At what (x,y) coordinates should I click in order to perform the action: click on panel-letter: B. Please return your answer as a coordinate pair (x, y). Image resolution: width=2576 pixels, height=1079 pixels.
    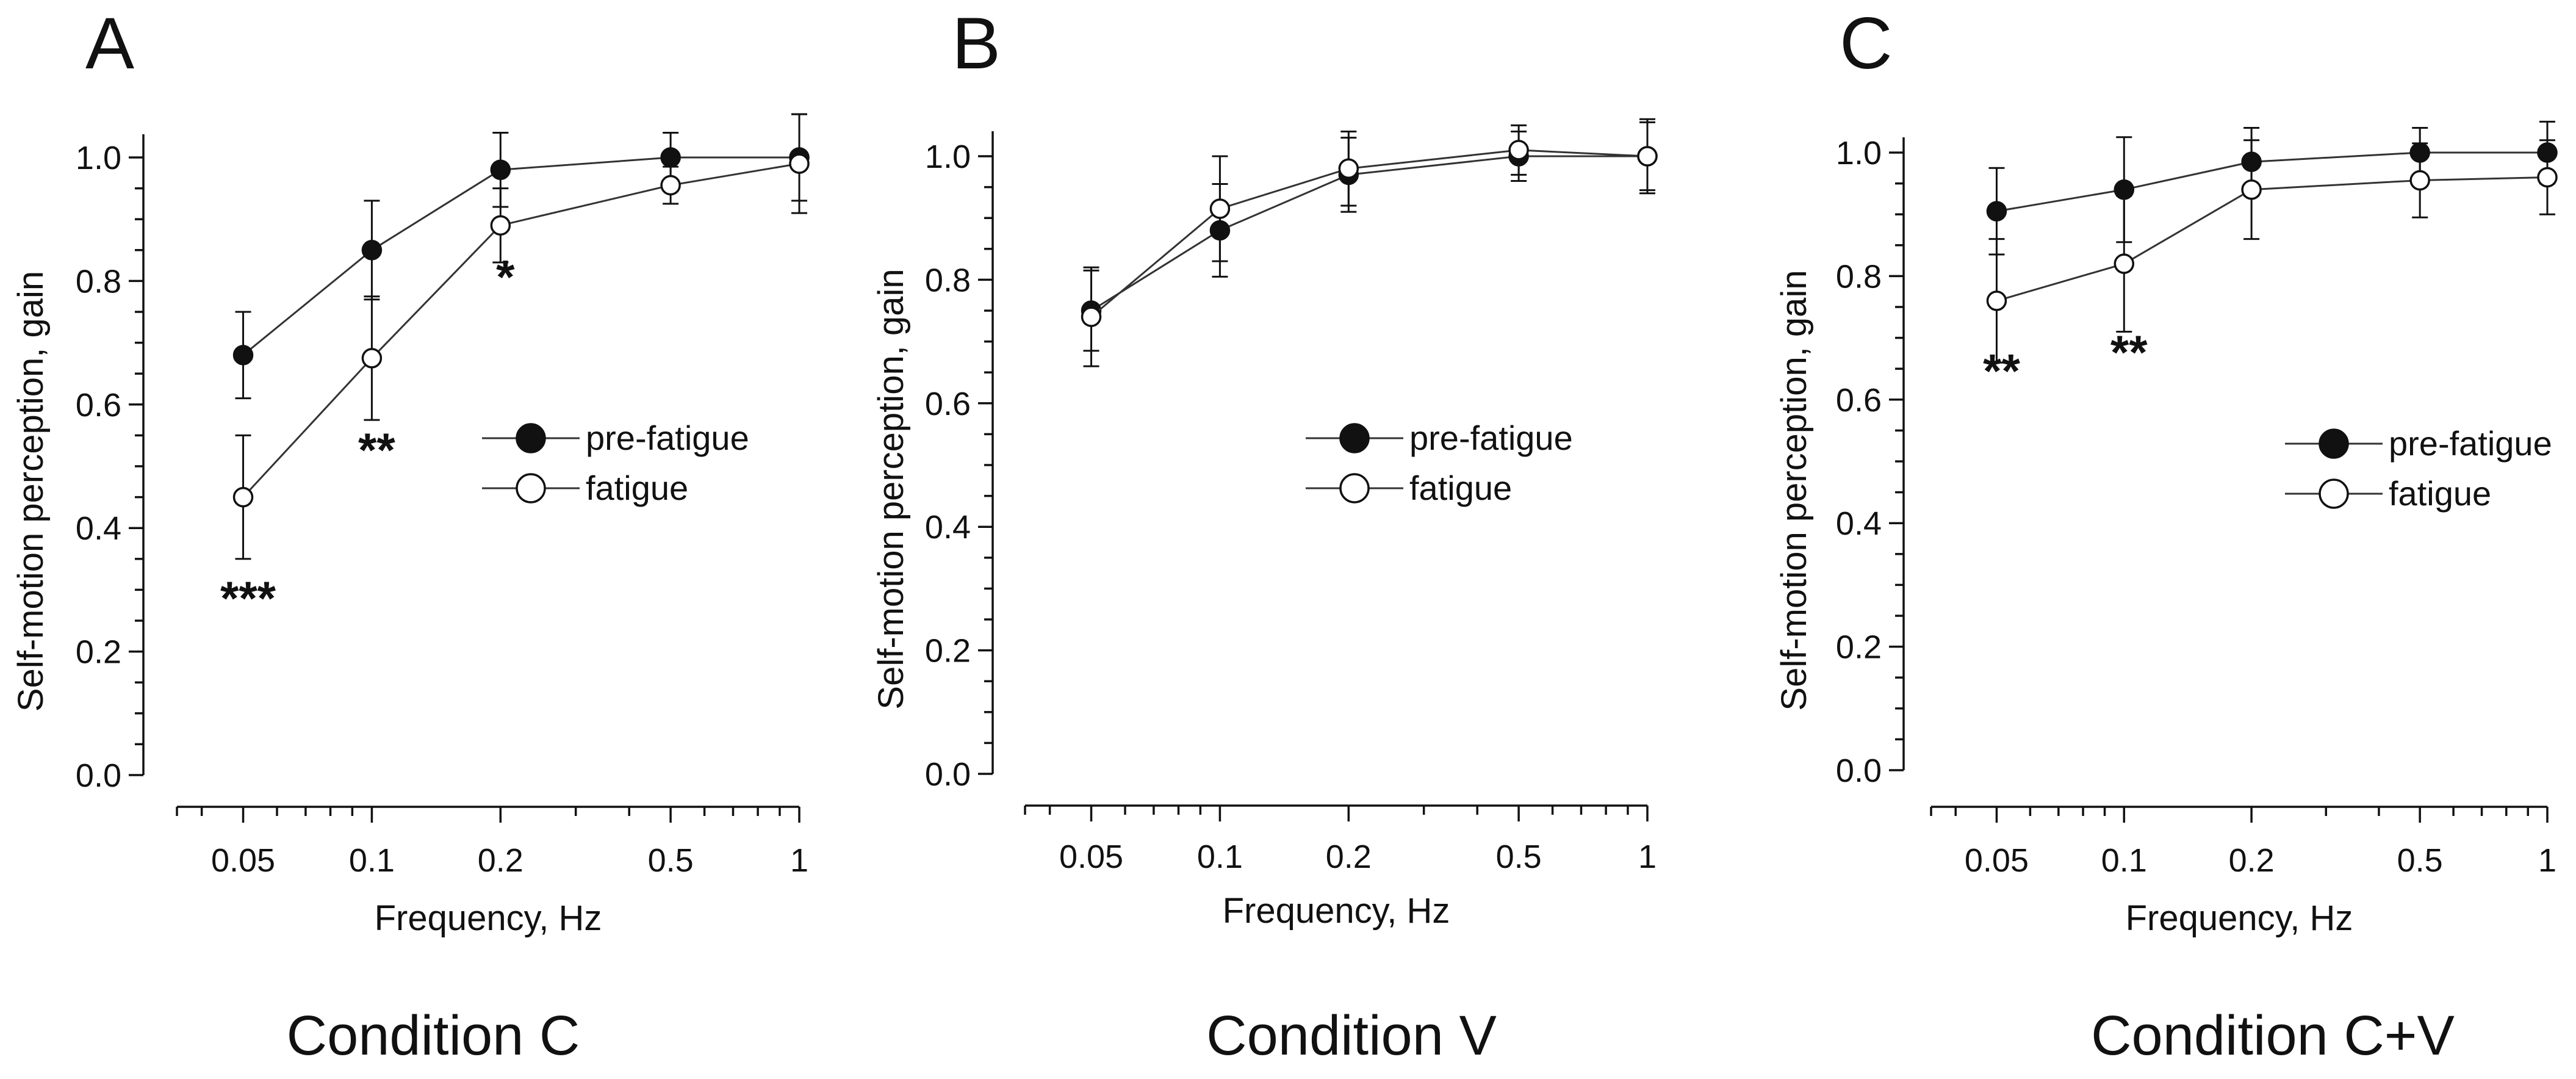
    Looking at the image, I should click on (976, 43).